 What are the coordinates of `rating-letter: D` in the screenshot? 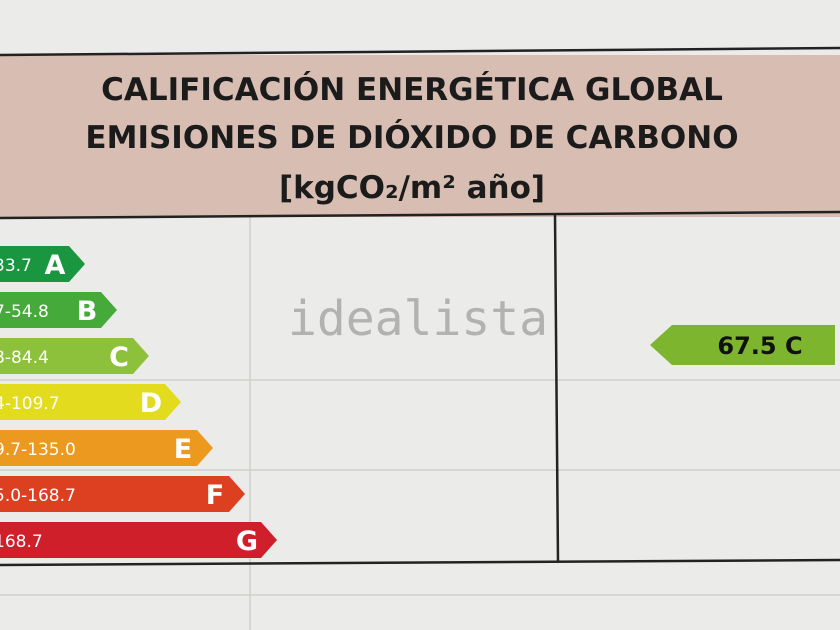 It's located at (151, 403).